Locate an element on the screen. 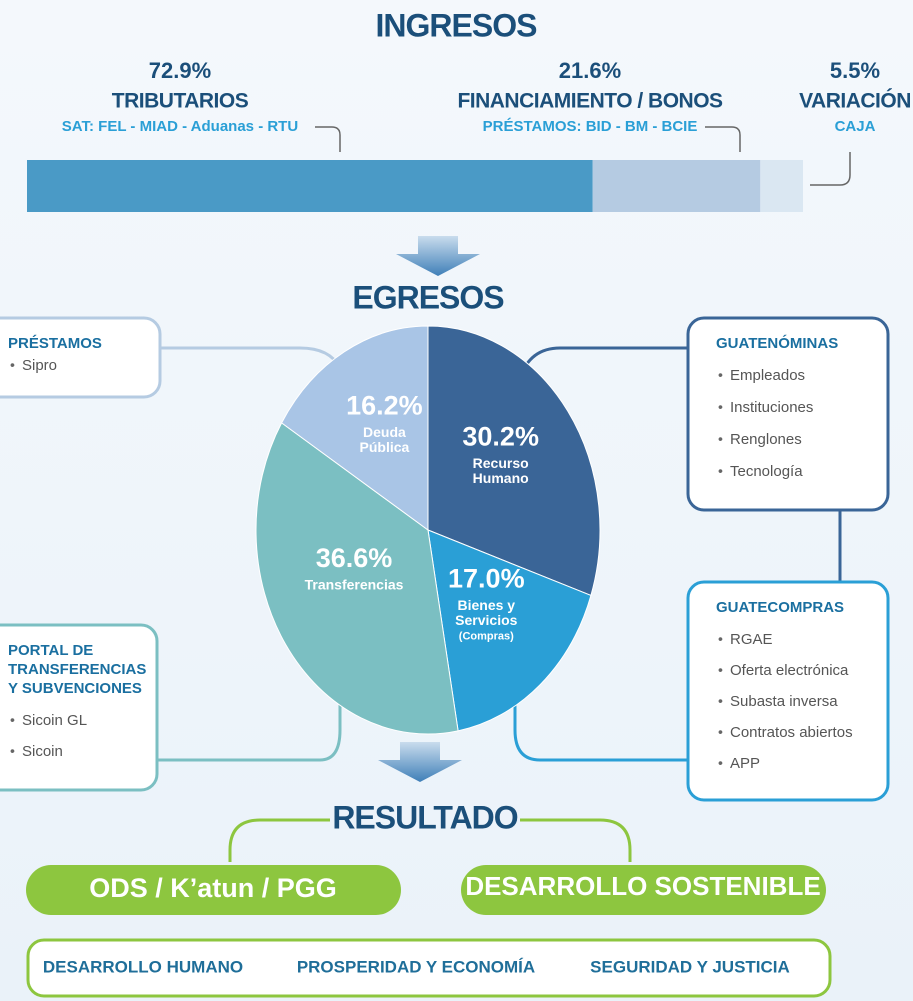  box-item: Empleados is located at coordinates (767, 375).